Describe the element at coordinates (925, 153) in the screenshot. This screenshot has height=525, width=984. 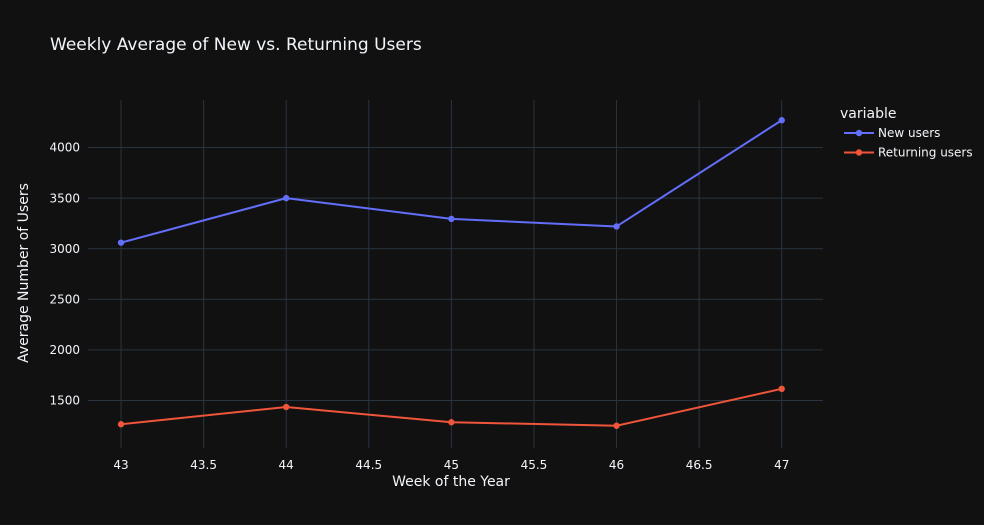
I see `legend-label: Returning users` at that location.